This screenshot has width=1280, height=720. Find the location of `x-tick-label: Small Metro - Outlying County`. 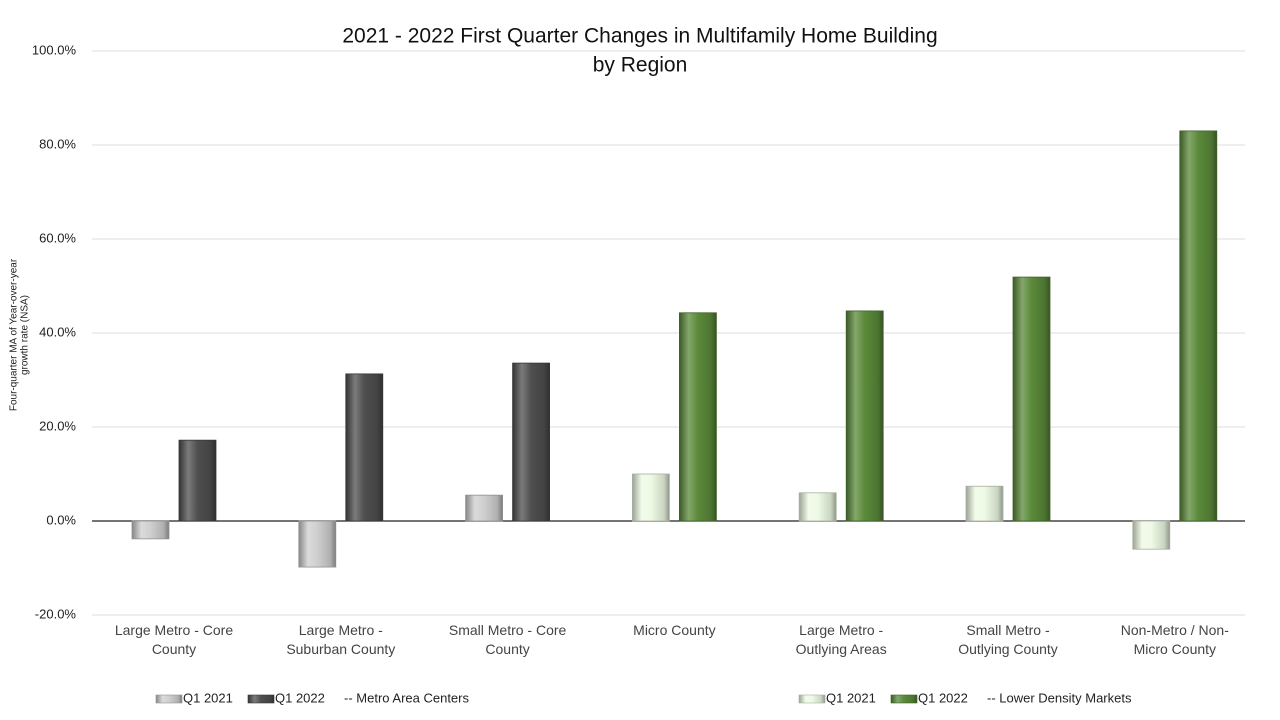

x-tick-label: Small Metro - Outlying County is located at coordinates (1008, 639).